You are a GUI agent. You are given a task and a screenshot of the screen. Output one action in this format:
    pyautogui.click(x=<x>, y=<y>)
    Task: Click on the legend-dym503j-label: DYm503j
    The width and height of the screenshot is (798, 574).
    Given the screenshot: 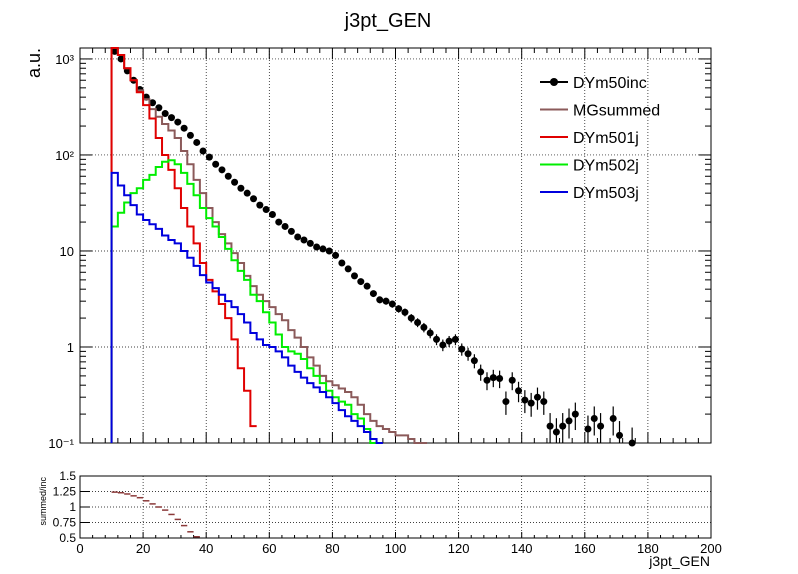 What is the action you would take?
    pyautogui.click(x=606, y=193)
    